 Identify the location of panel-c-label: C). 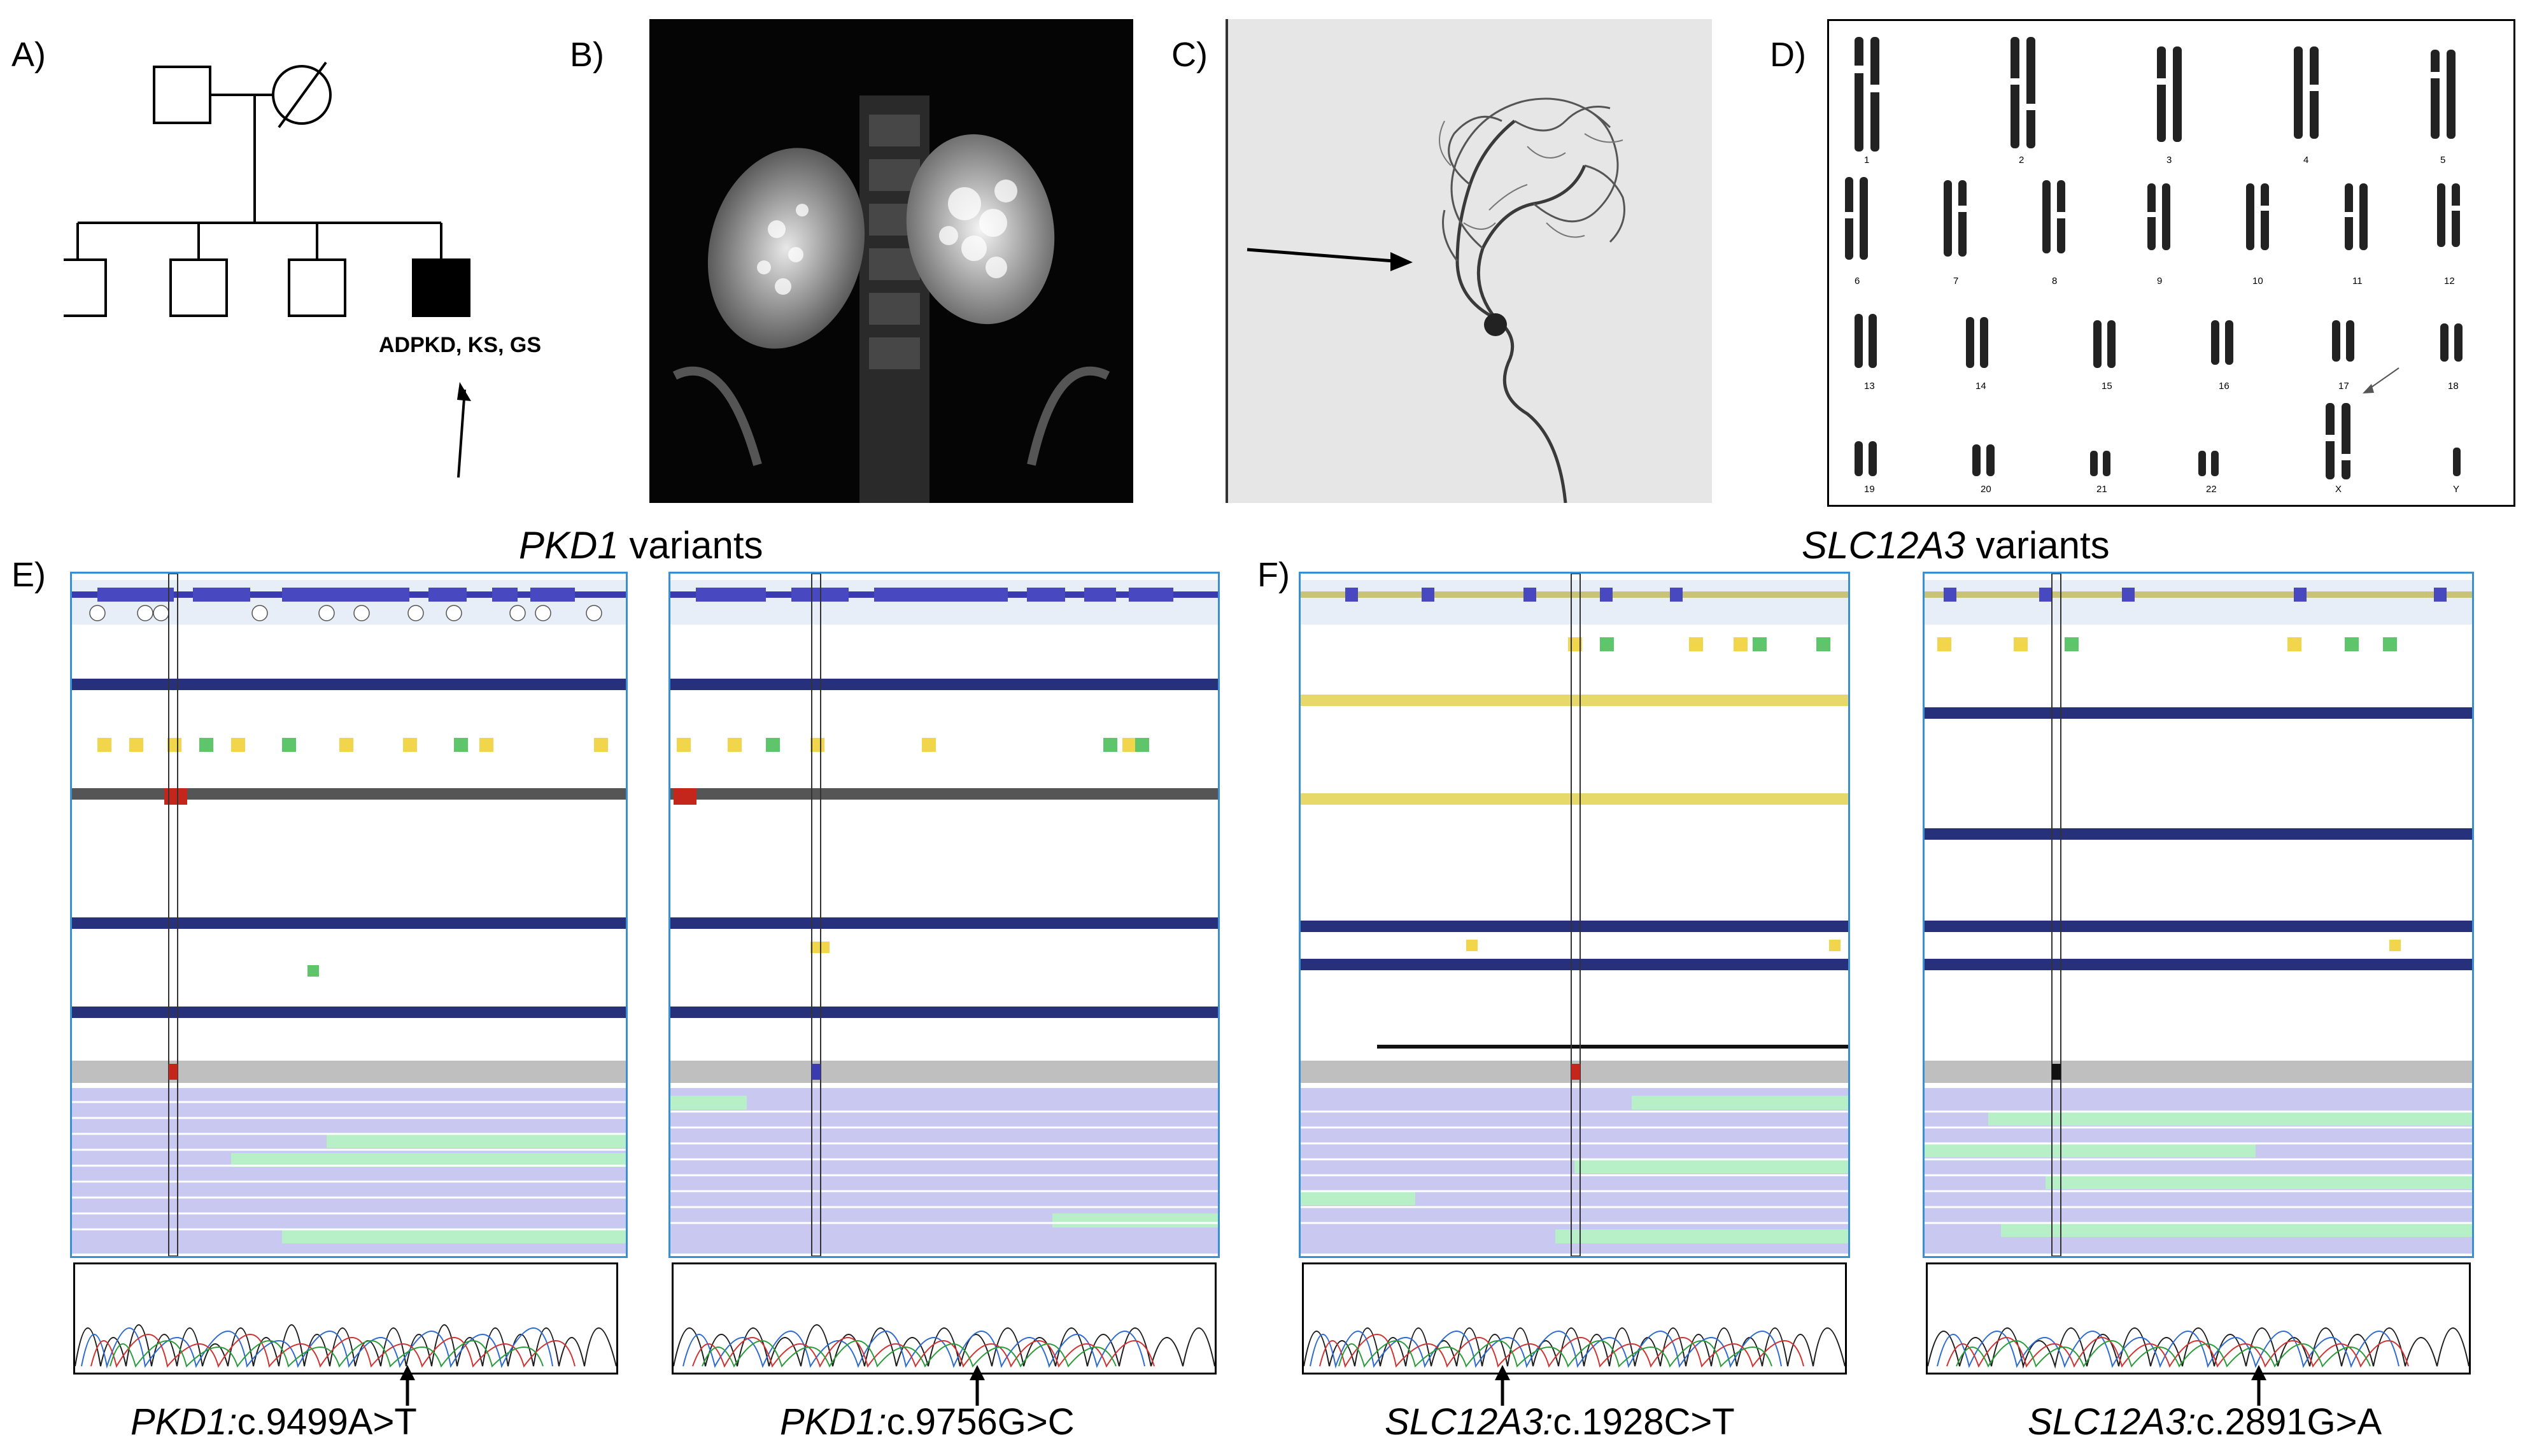
(1189, 55).